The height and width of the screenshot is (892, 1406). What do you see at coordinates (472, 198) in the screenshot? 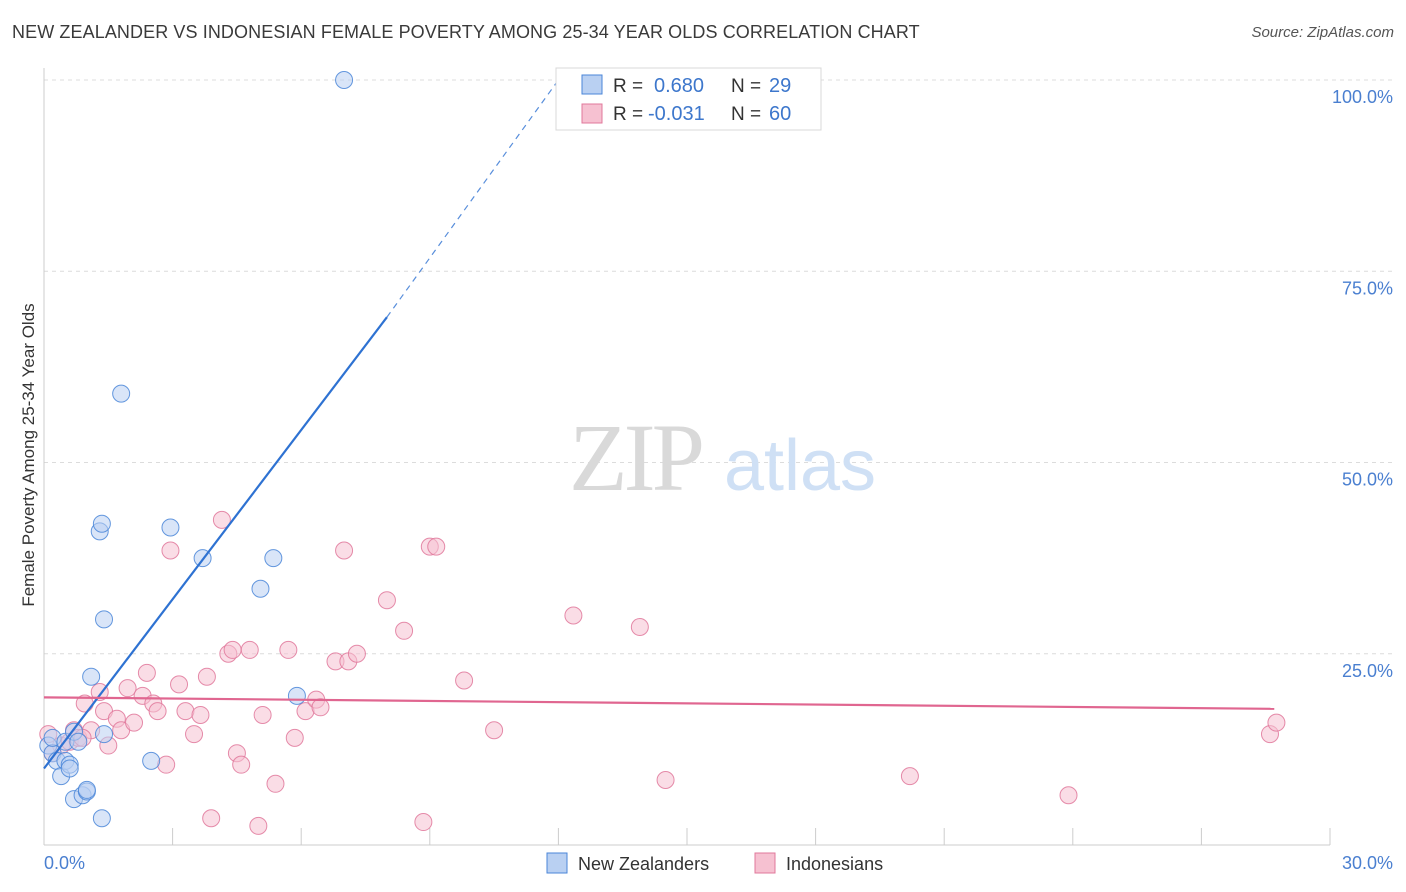
I see `new-zealanders-trend-extension` at bounding box center [472, 198].